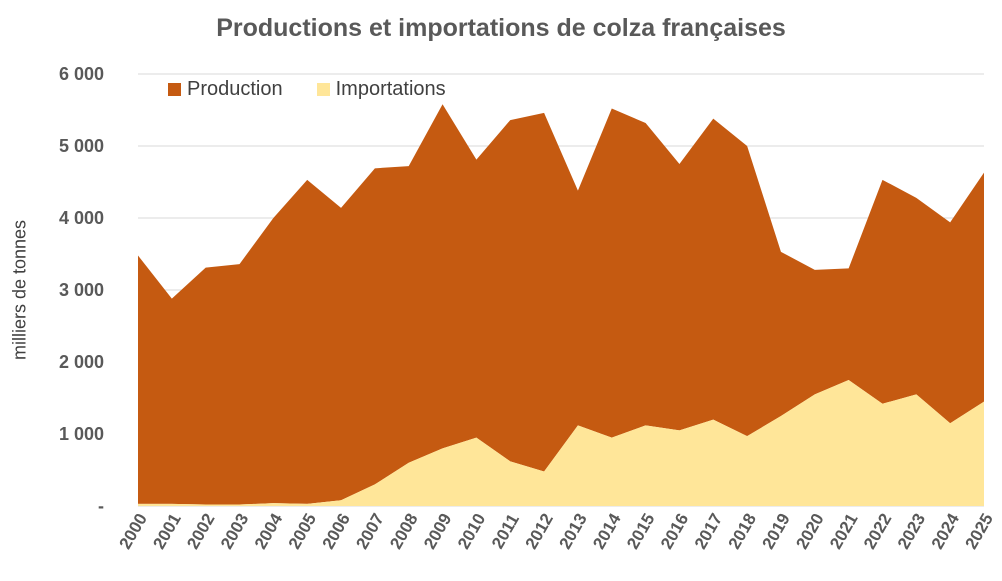 Image resolution: width=1002 pixels, height=581 pixels. Describe the element at coordinates (539, 531) in the screenshot. I see `x-tick-label: 2012` at that location.